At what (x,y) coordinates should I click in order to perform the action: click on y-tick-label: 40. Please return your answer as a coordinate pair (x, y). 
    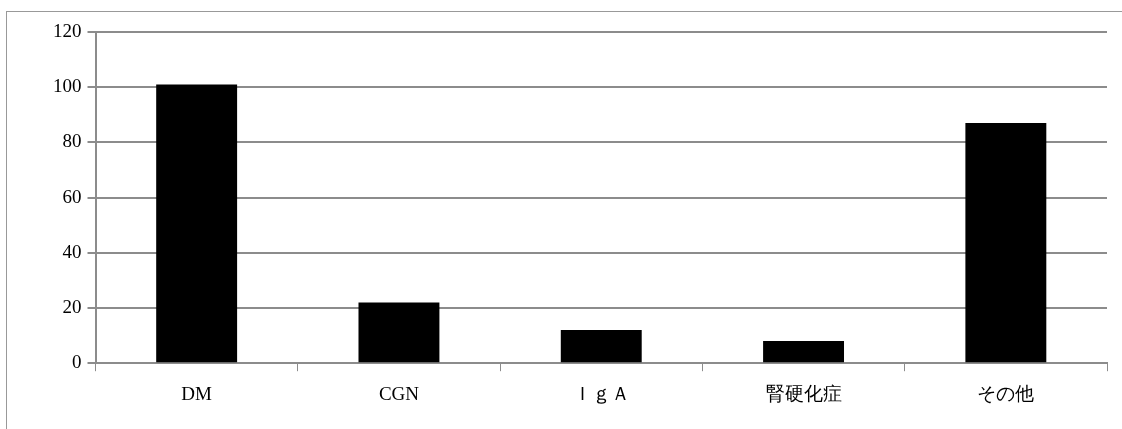
    Looking at the image, I should click on (72, 251).